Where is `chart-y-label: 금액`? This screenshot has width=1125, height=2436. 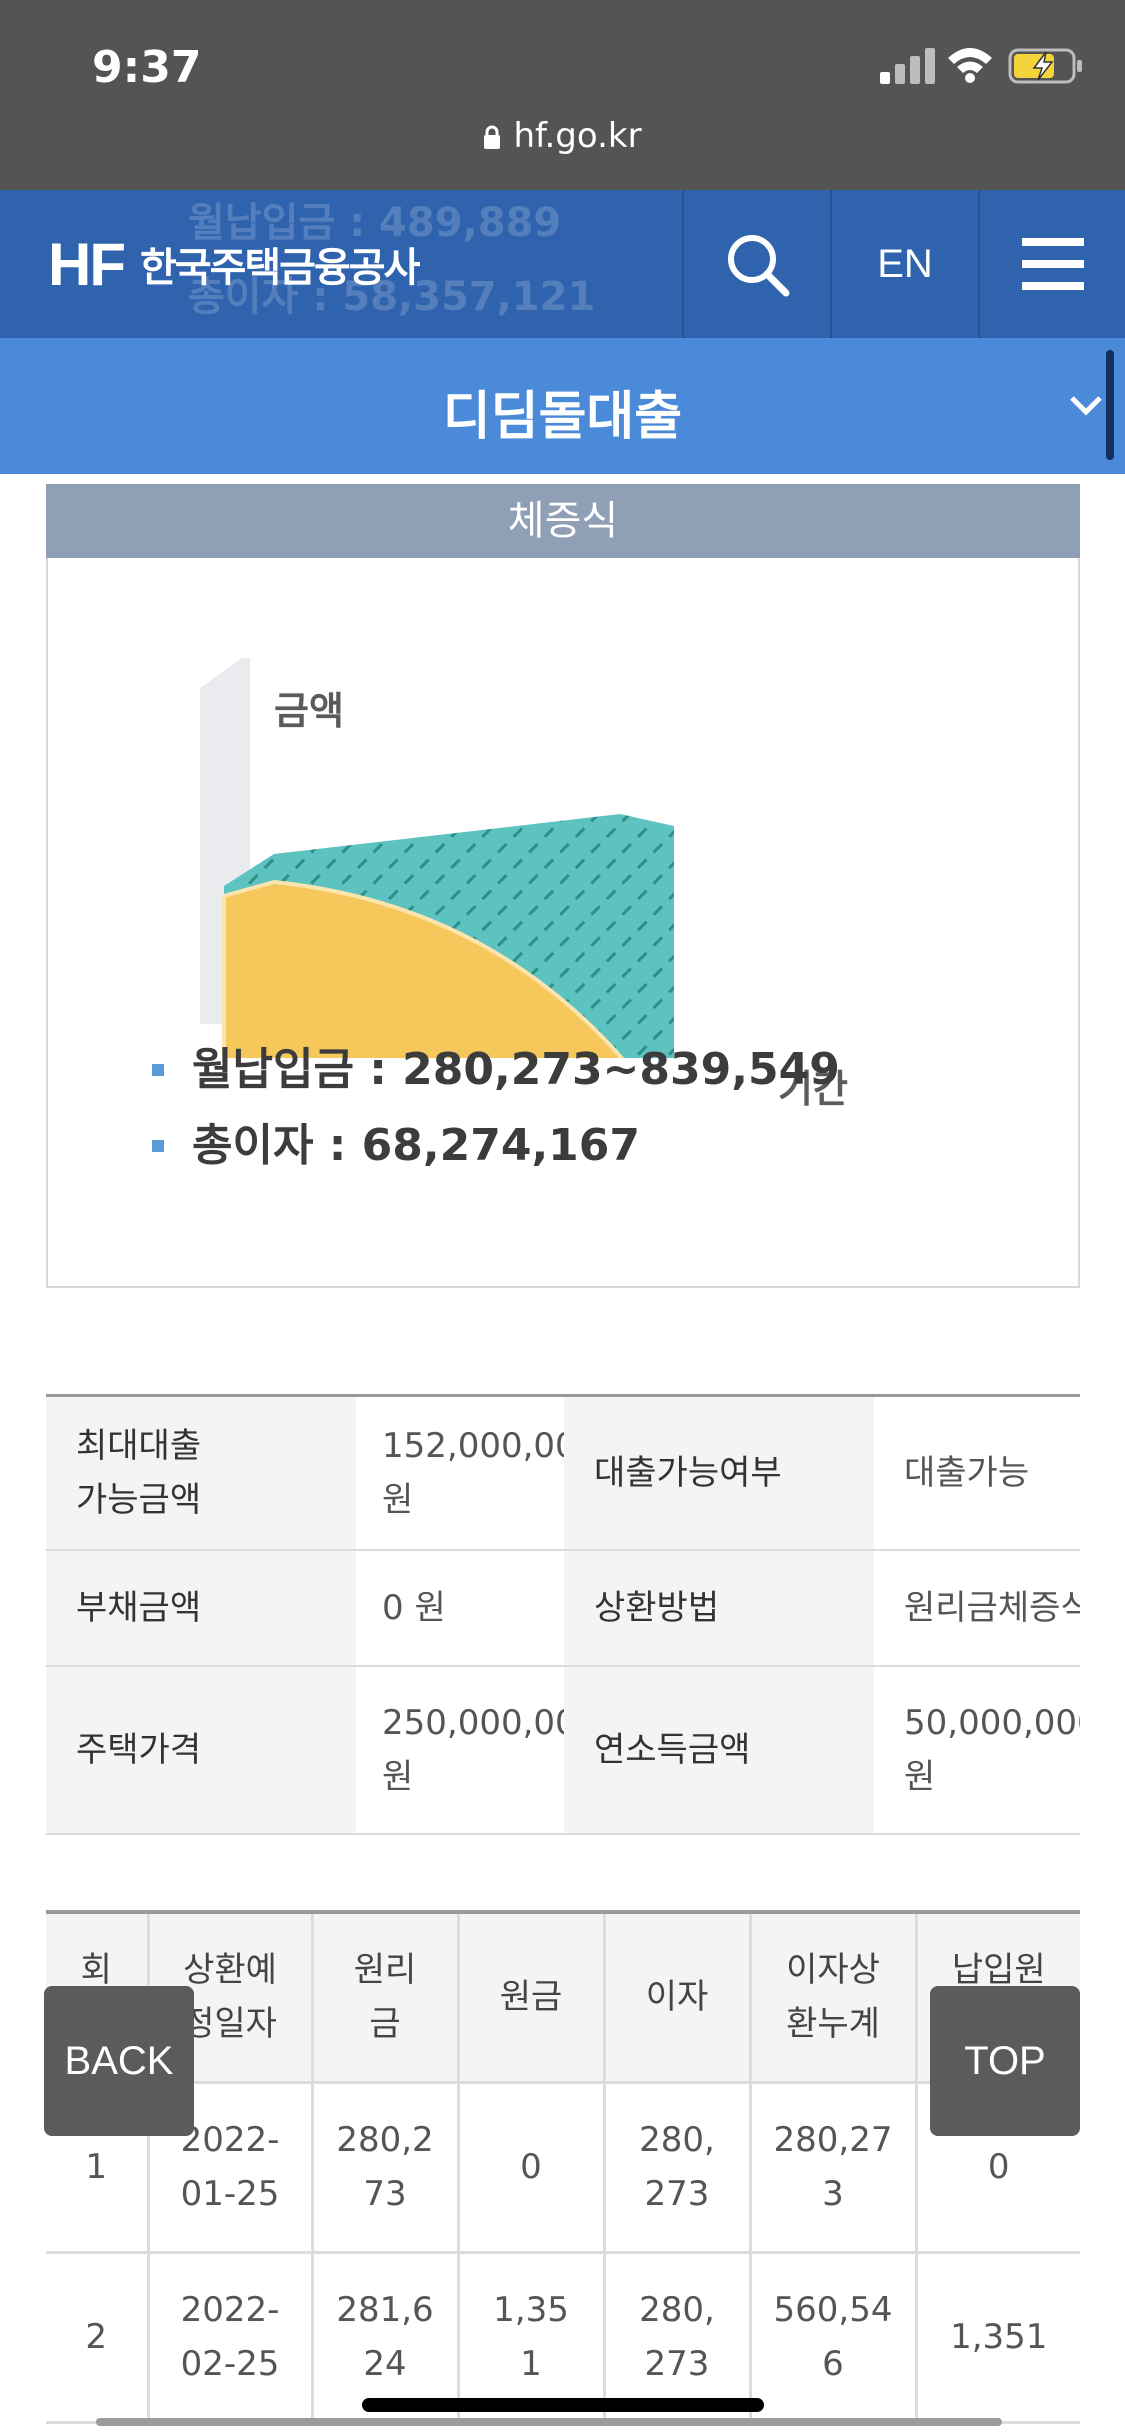 chart-y-label: 금액 is located at coordinates (309, 711).